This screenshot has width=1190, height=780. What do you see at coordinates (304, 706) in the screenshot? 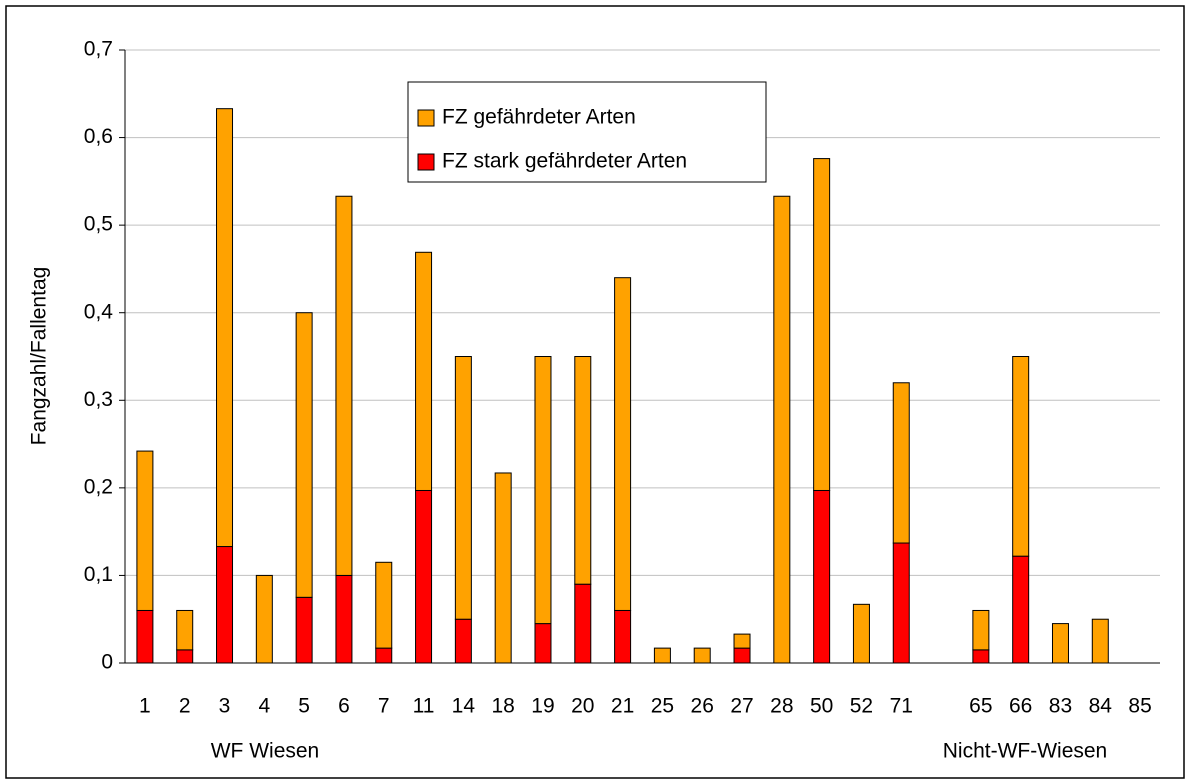
I see `x-tick-label: 5` at bounding box center [304, 706].